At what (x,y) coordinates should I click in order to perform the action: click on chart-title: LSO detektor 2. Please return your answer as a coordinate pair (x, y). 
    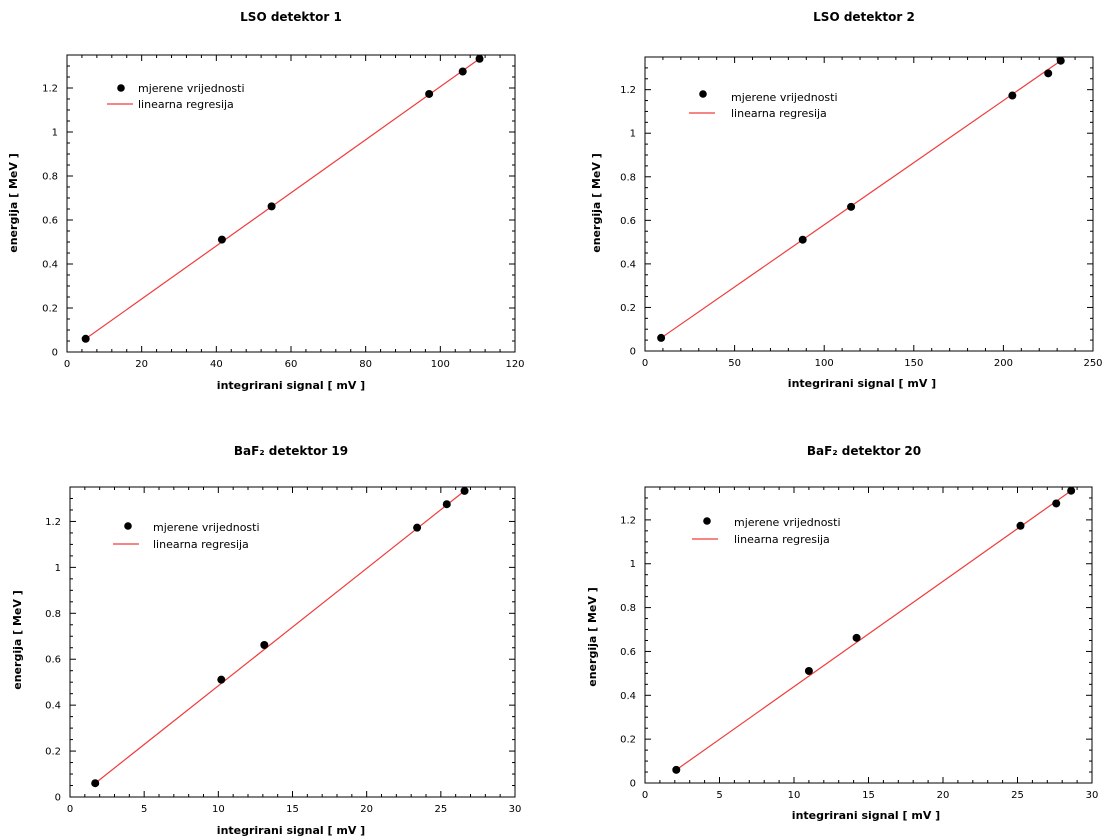
    Looking at the image, I should click on (864, 17).